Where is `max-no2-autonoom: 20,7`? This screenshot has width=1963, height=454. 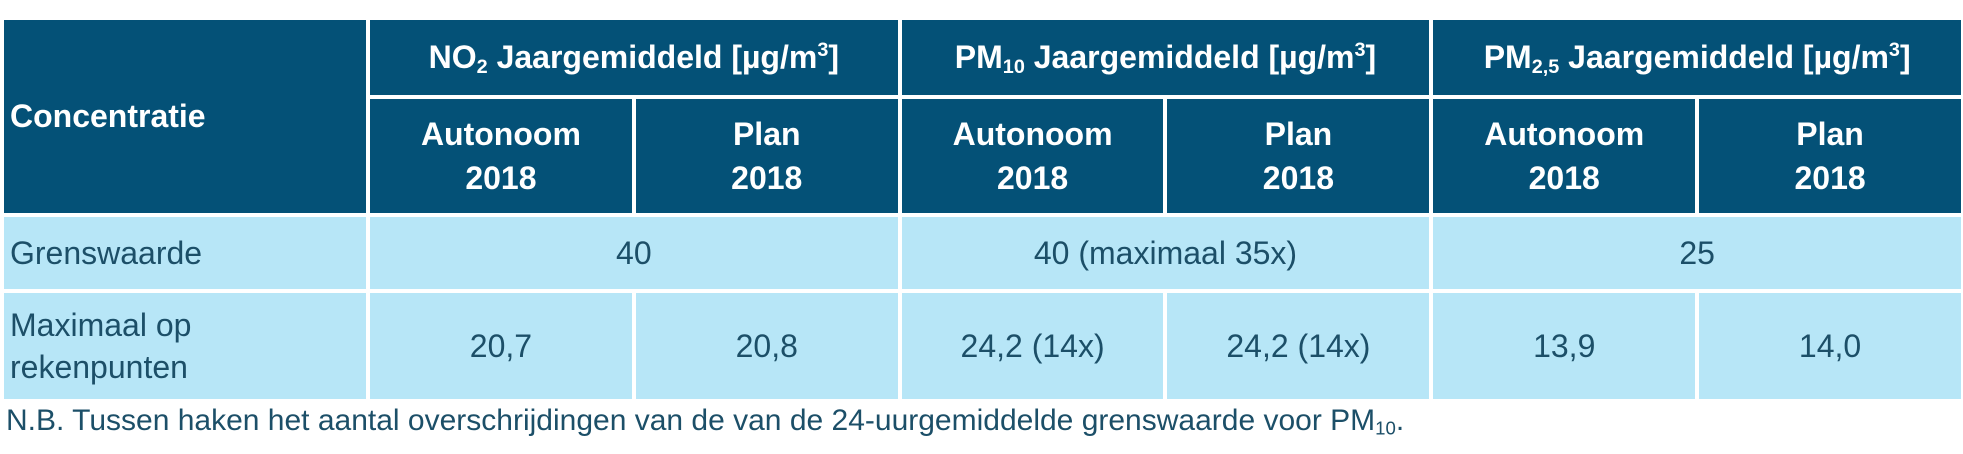 max-no2-autonoom: 20,7 is located at coordinates (501, 346).